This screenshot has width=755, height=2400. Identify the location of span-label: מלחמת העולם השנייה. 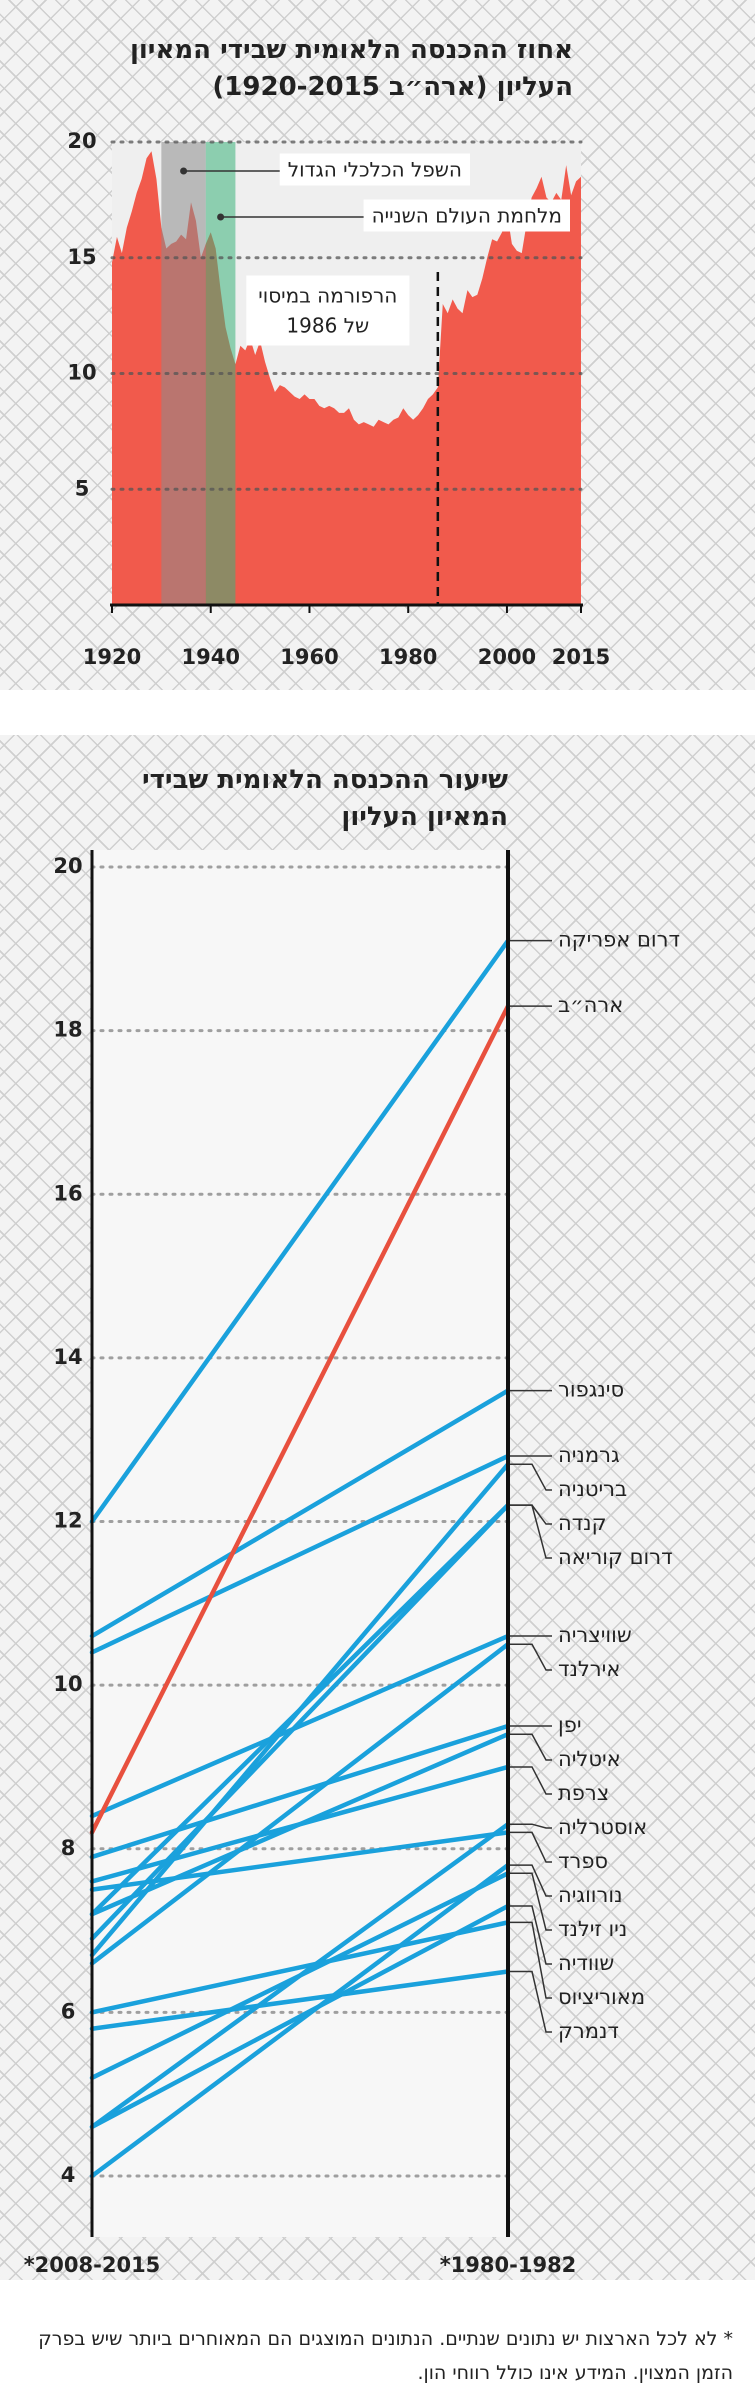
(467, 216).